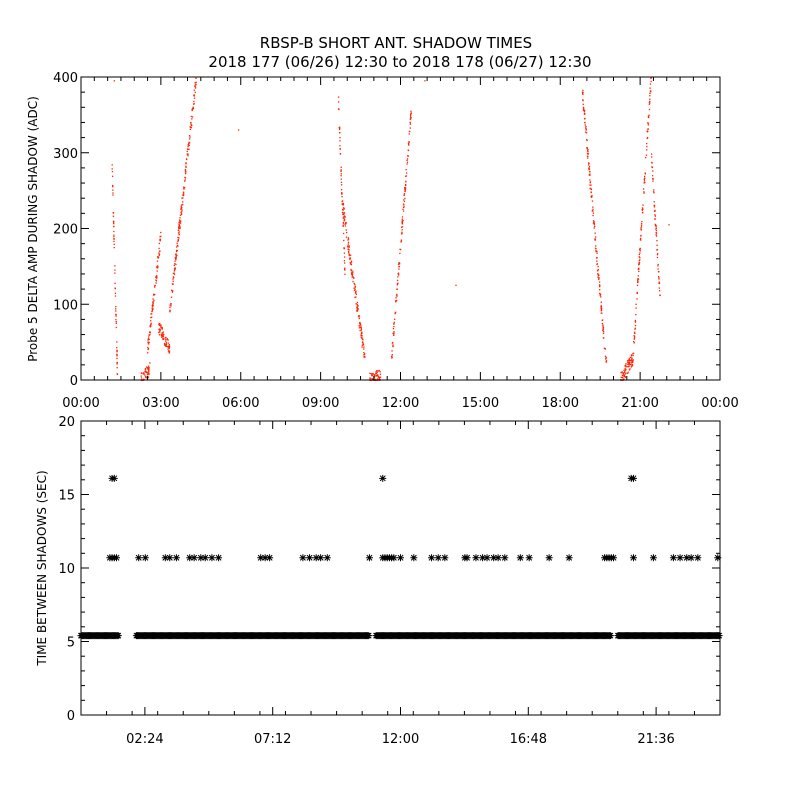  What do you see at coordinates (65, 78) in the screenshot?
I see `top-y-tick-label: 400` at bounding box center [65, 78].